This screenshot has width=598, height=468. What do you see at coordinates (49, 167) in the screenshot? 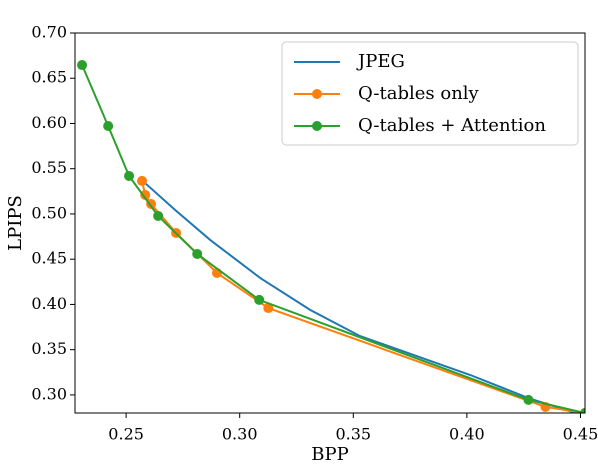
I see `y-tick-label: 0.55` at bounding box center [49, 167].